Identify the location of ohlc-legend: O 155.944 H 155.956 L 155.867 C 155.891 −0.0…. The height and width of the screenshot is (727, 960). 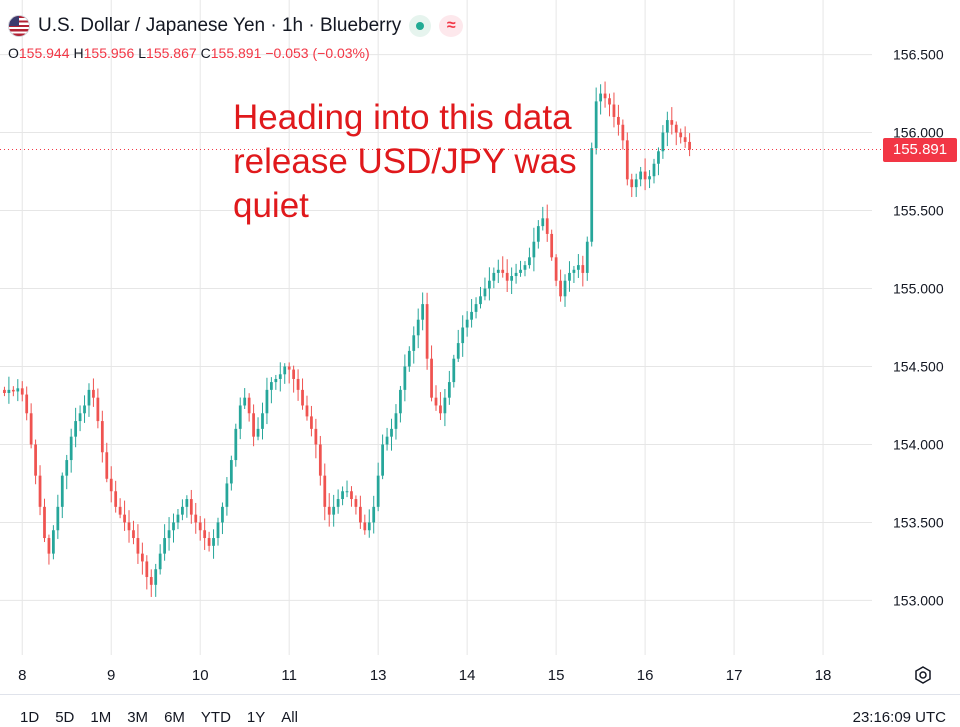
(189, 53).